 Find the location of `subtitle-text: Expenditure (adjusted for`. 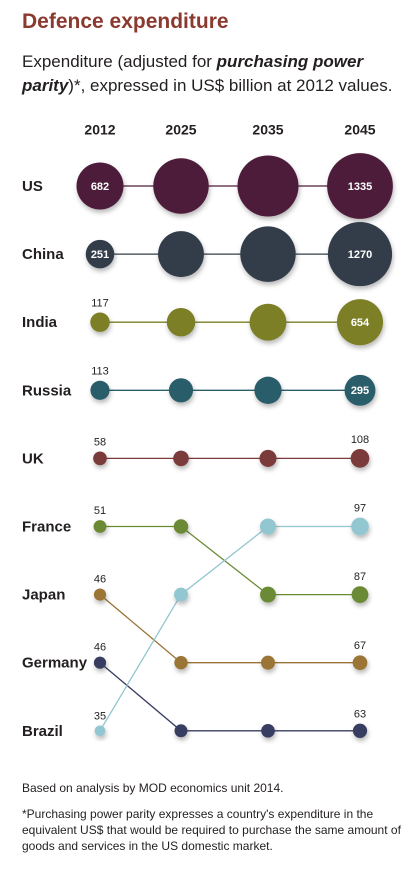

subtitle-text: Expenditure (adjusted for is located at coordinates (119, 61).